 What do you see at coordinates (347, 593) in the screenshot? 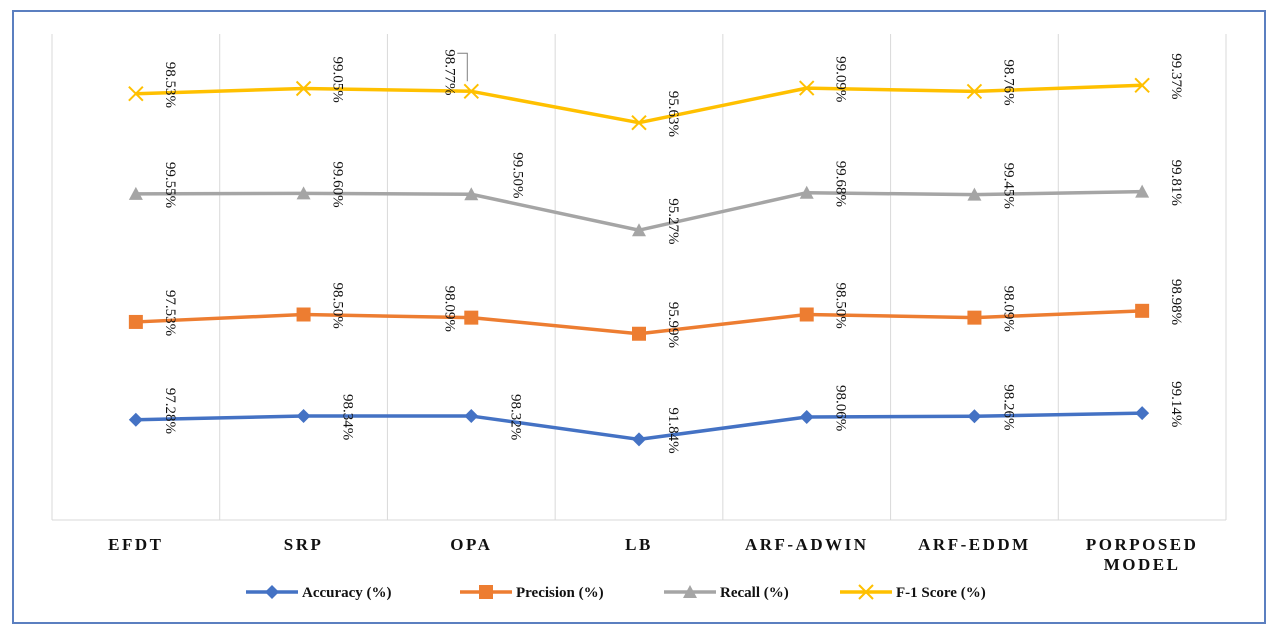
I see `legend-label: Accuracy (%)` at bounding box center [347, 593].